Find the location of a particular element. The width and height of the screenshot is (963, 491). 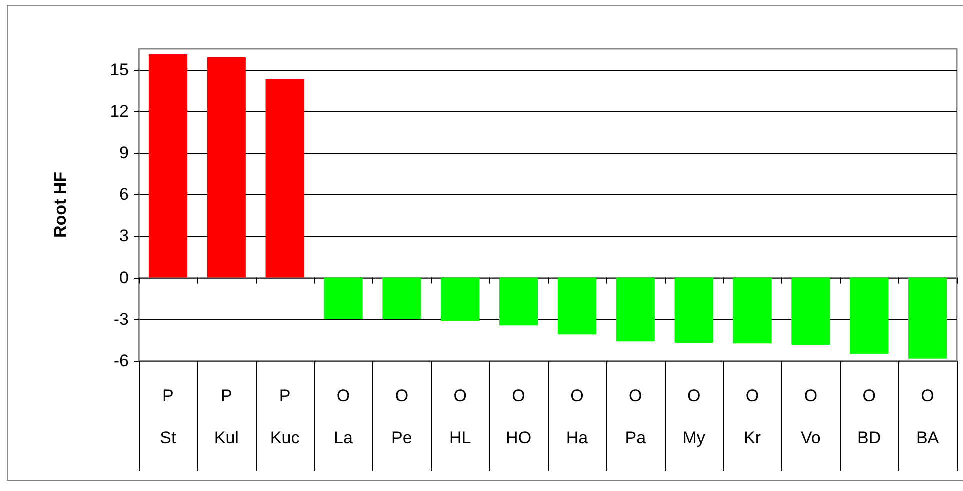

category-label: O BA is located at coordinates (928, 417).